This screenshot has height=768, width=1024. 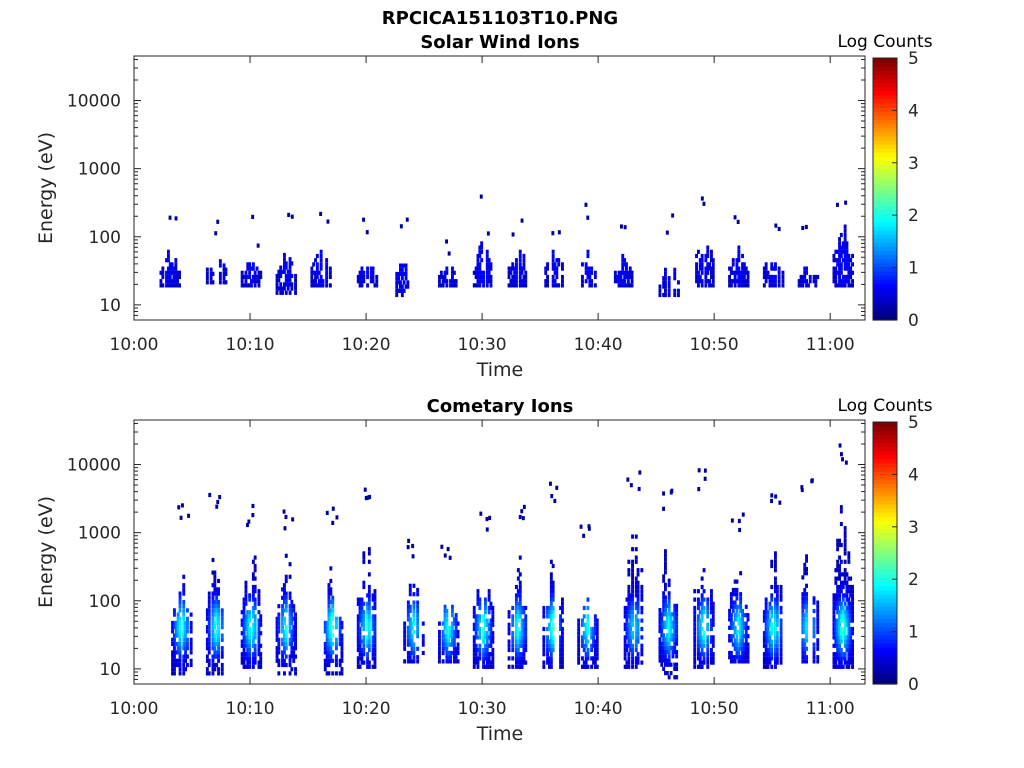 What do you see at coordinates (500, 406) in the screenshot?
I see `cometary-title: Cometary Ions` at bounding box center [500, 406].